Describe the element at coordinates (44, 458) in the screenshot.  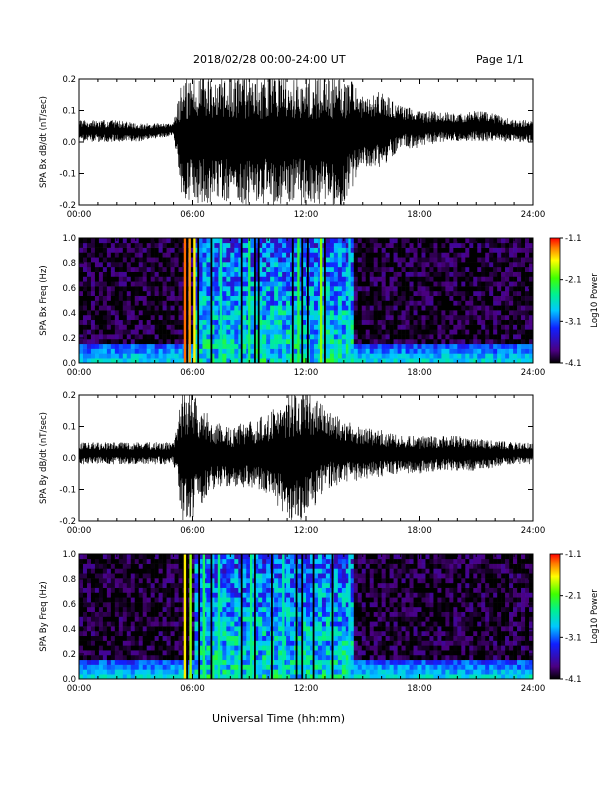
I see `panel-3-ylabel: SPA By dB/dt (nT/sec)` at that location.